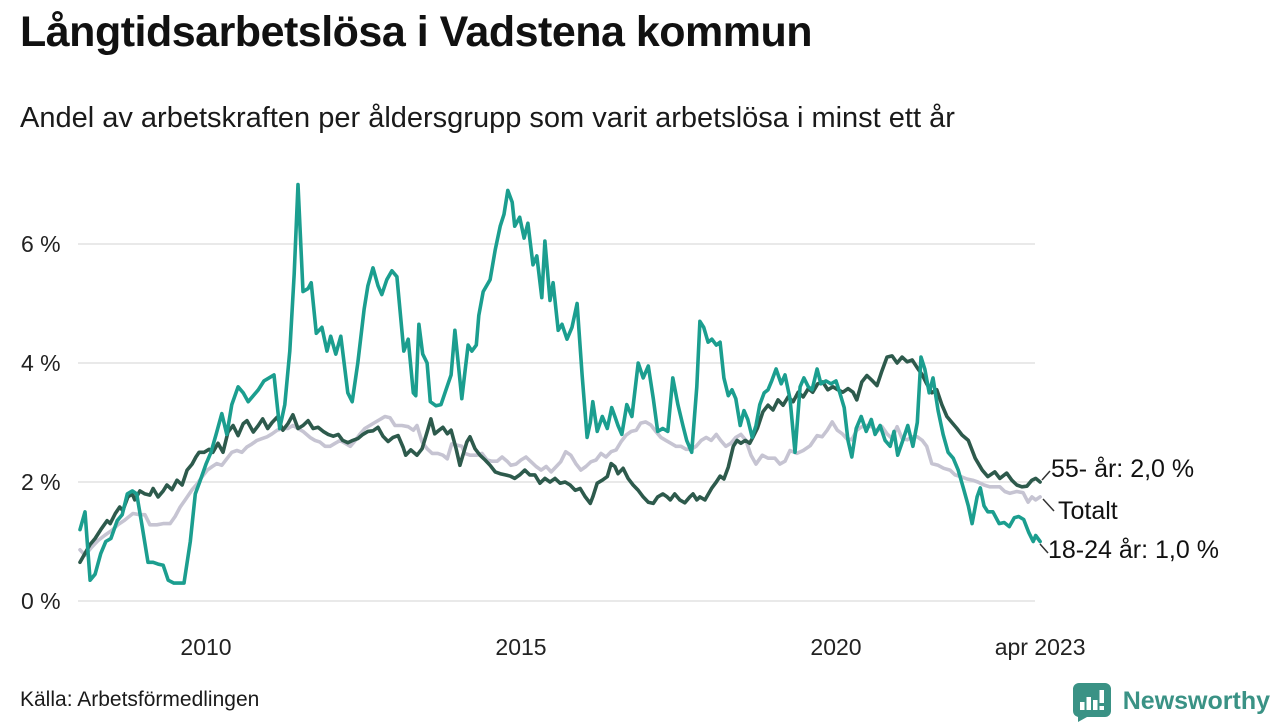 This screenshot has height=722, width=1280. What do you see at coordinates (521, 647) in the screenshot?
I see `x-tick-label: 2015` at bounding box center [521, 647].